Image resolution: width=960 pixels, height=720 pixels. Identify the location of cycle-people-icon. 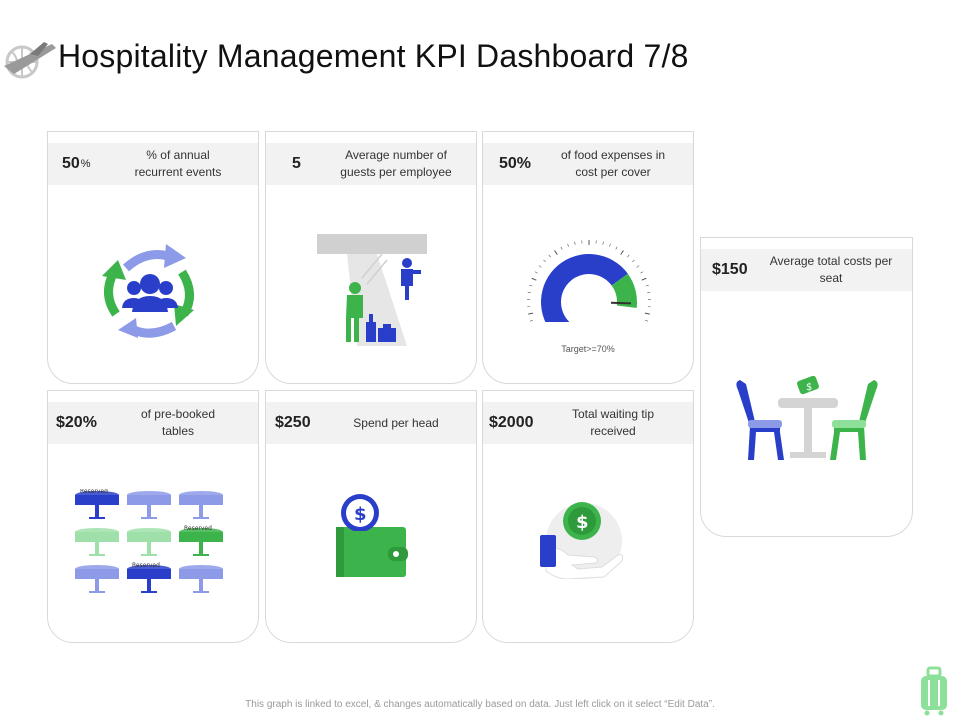
(148, 291).